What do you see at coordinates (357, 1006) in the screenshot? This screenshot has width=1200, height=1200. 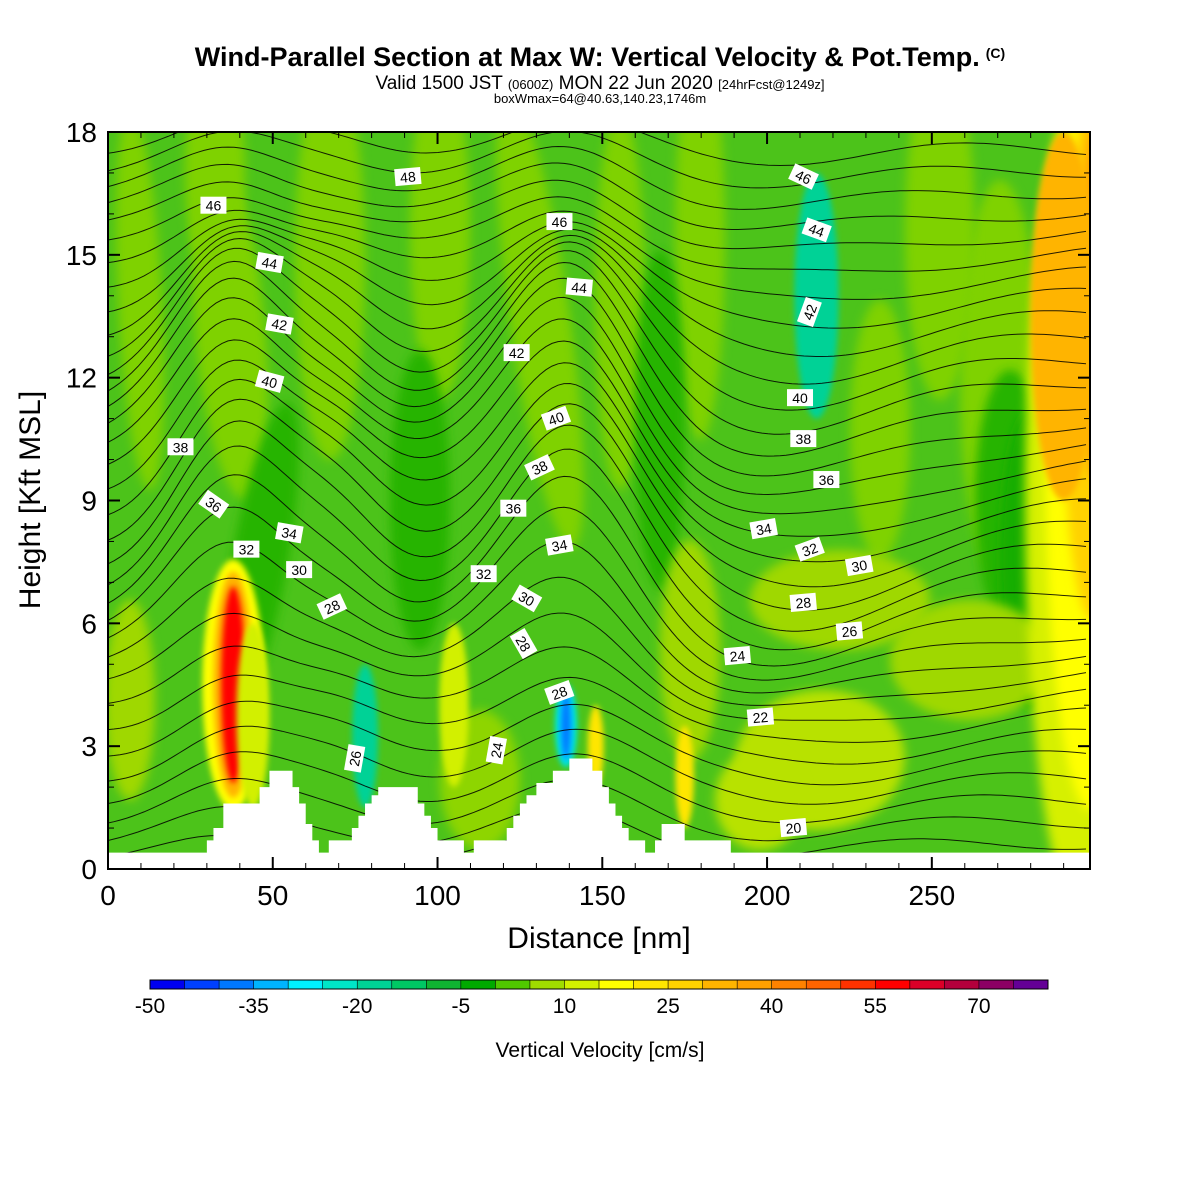 I see `colorbar-tick-label: -20` at bounding box center [357, 1006].